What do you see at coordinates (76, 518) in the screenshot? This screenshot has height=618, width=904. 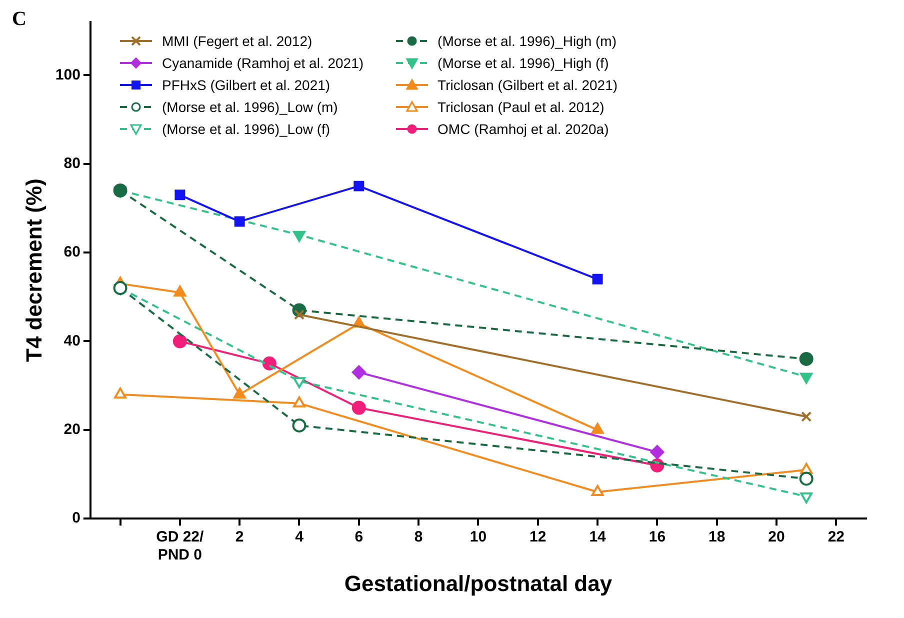 I see `y-tick-label: 0` at bounding box center [76, 518].